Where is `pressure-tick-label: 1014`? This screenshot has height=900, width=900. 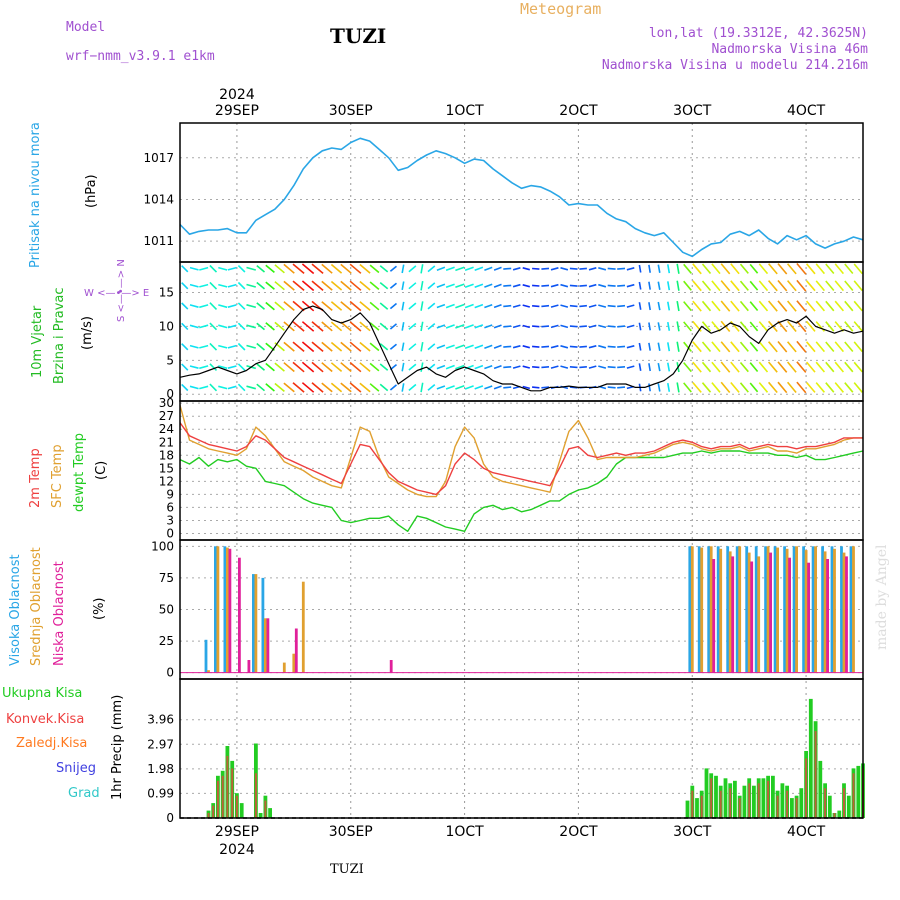 pressure-tick-label: 1014 is located at coordinates (158, 199).